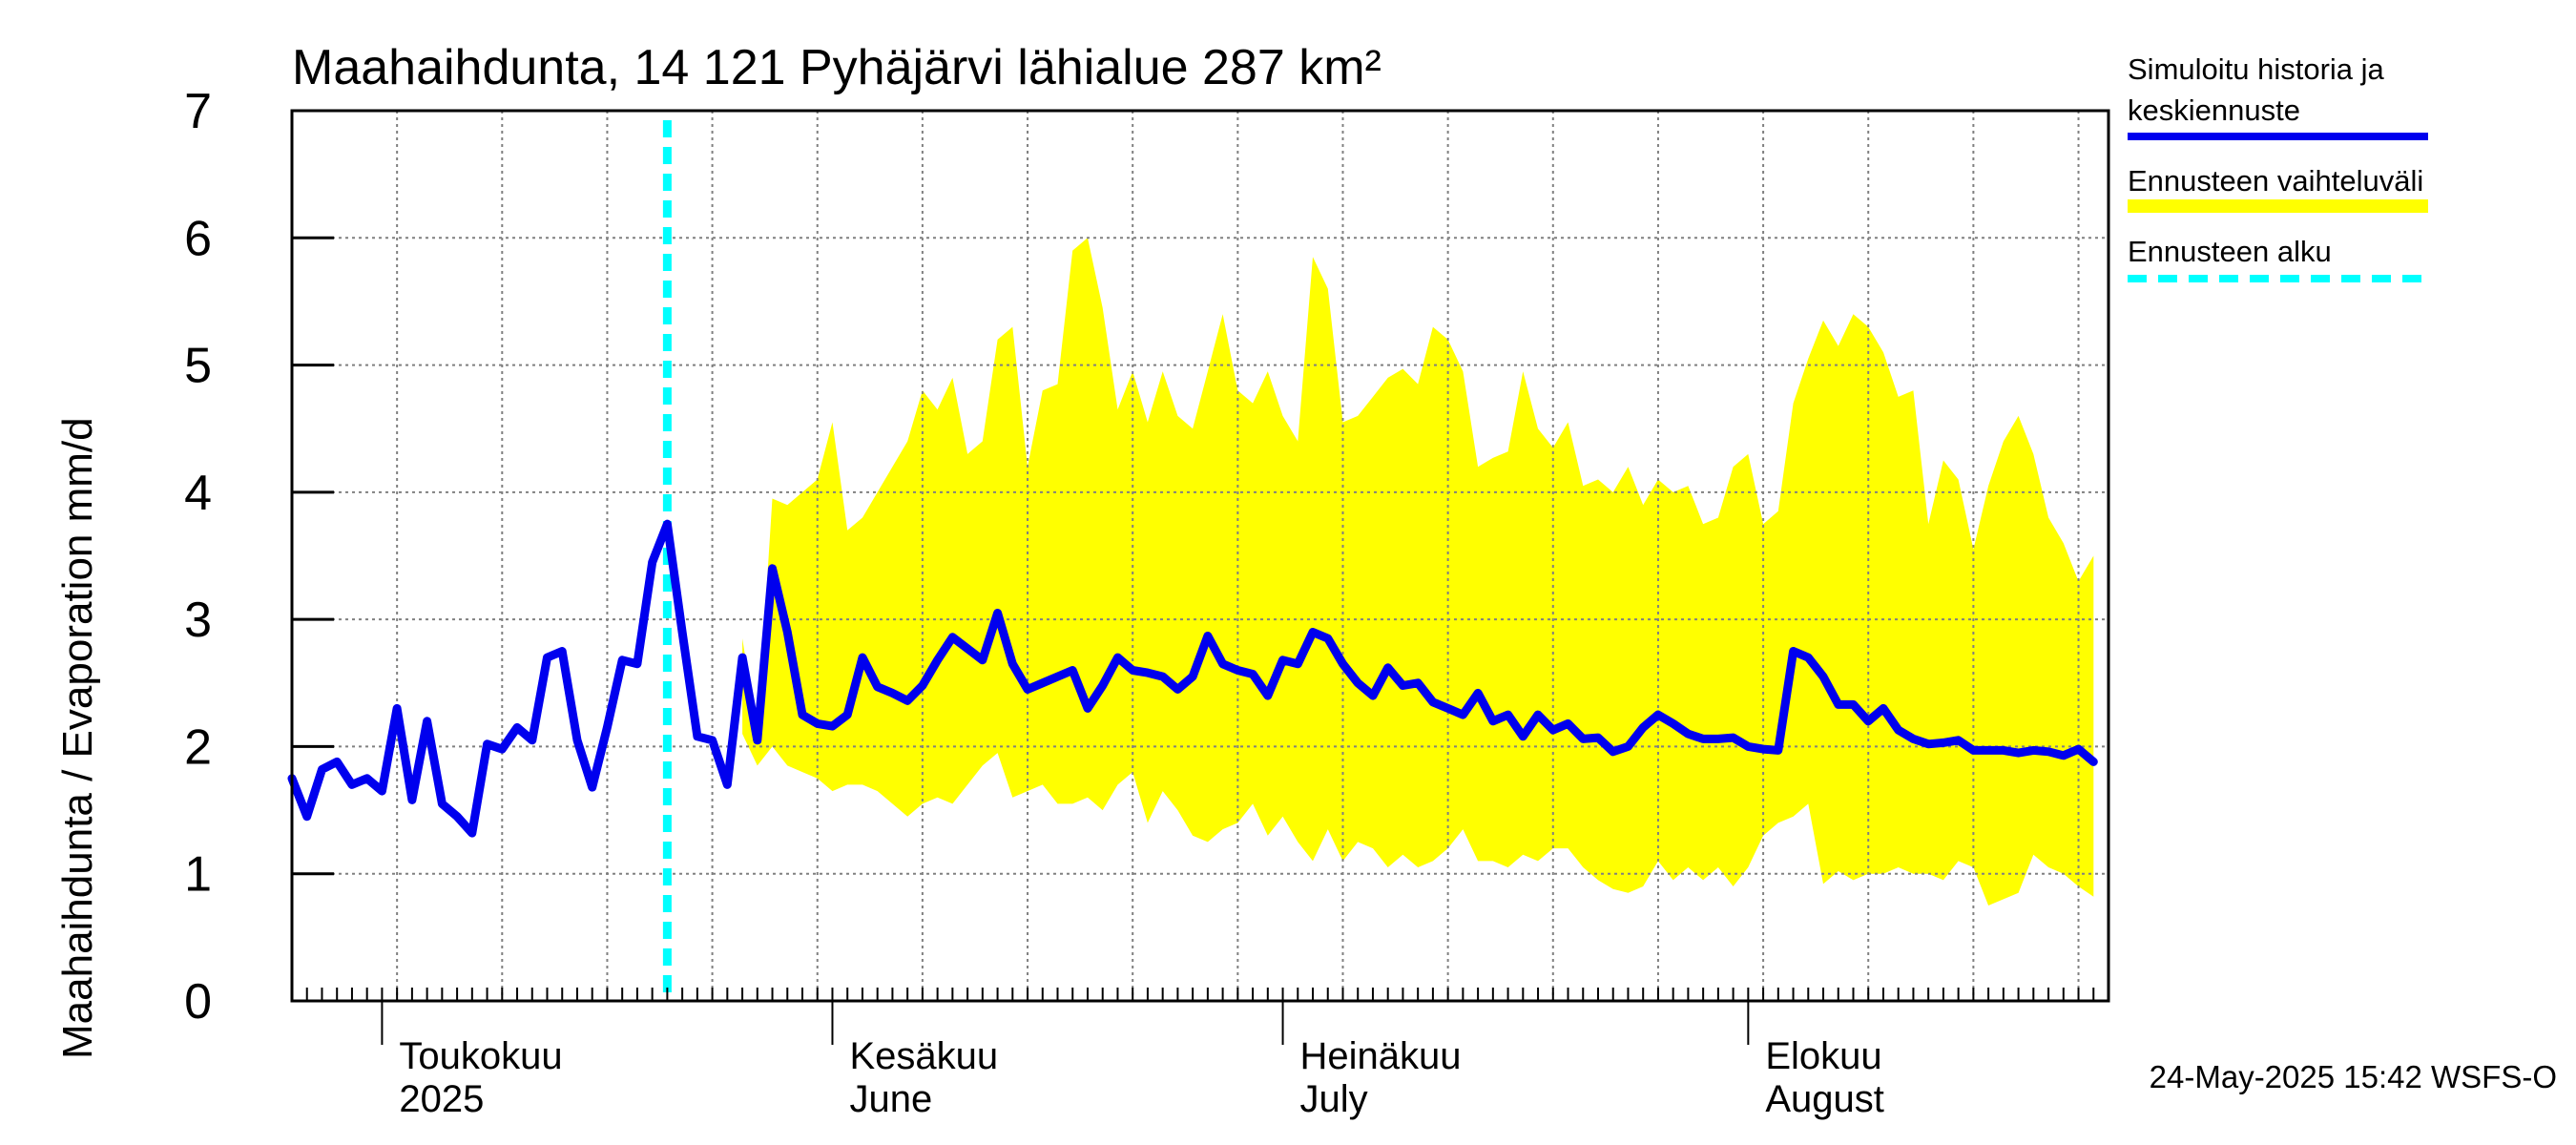 Image resolution: width=2576 pixels, height=1145 pixels. Describe the element at coordinates (2214, 110) in the screenshot. I see `legend-simulated-label-line2: keskiennuste` at that location.